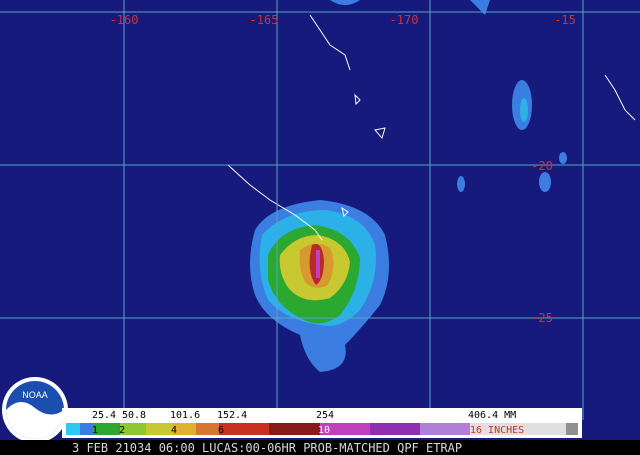 The height and width of the screenshot is (455, 640). What do you see at coordinates (232, 415) in the screenshot?
I see `mm-label: 152.4` at bounding box center [232, 415].